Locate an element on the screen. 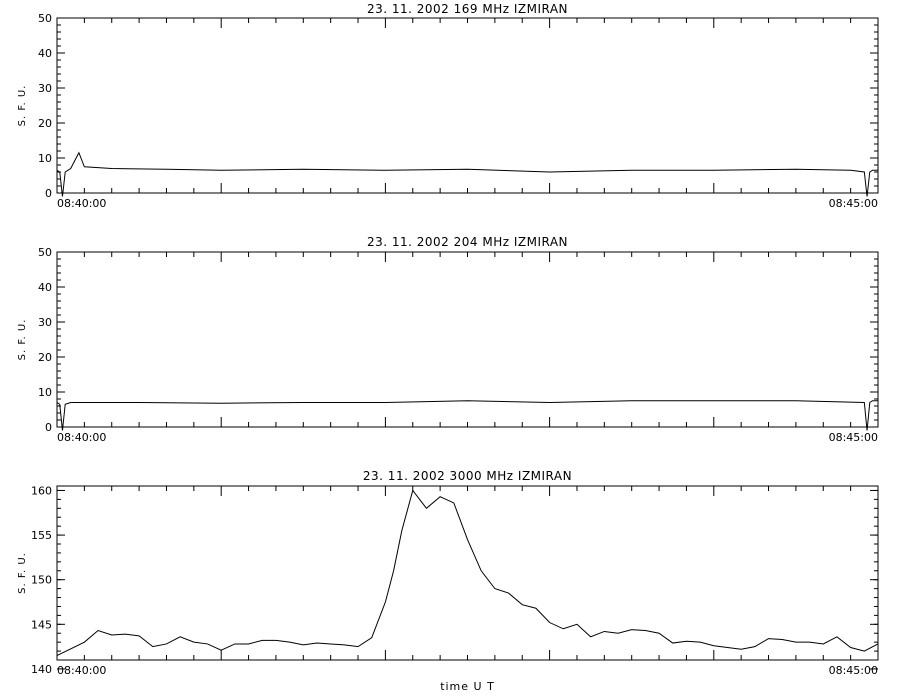  panel-1-xtick-label-end: 08:45:00 is located at coordinates (853, 203).